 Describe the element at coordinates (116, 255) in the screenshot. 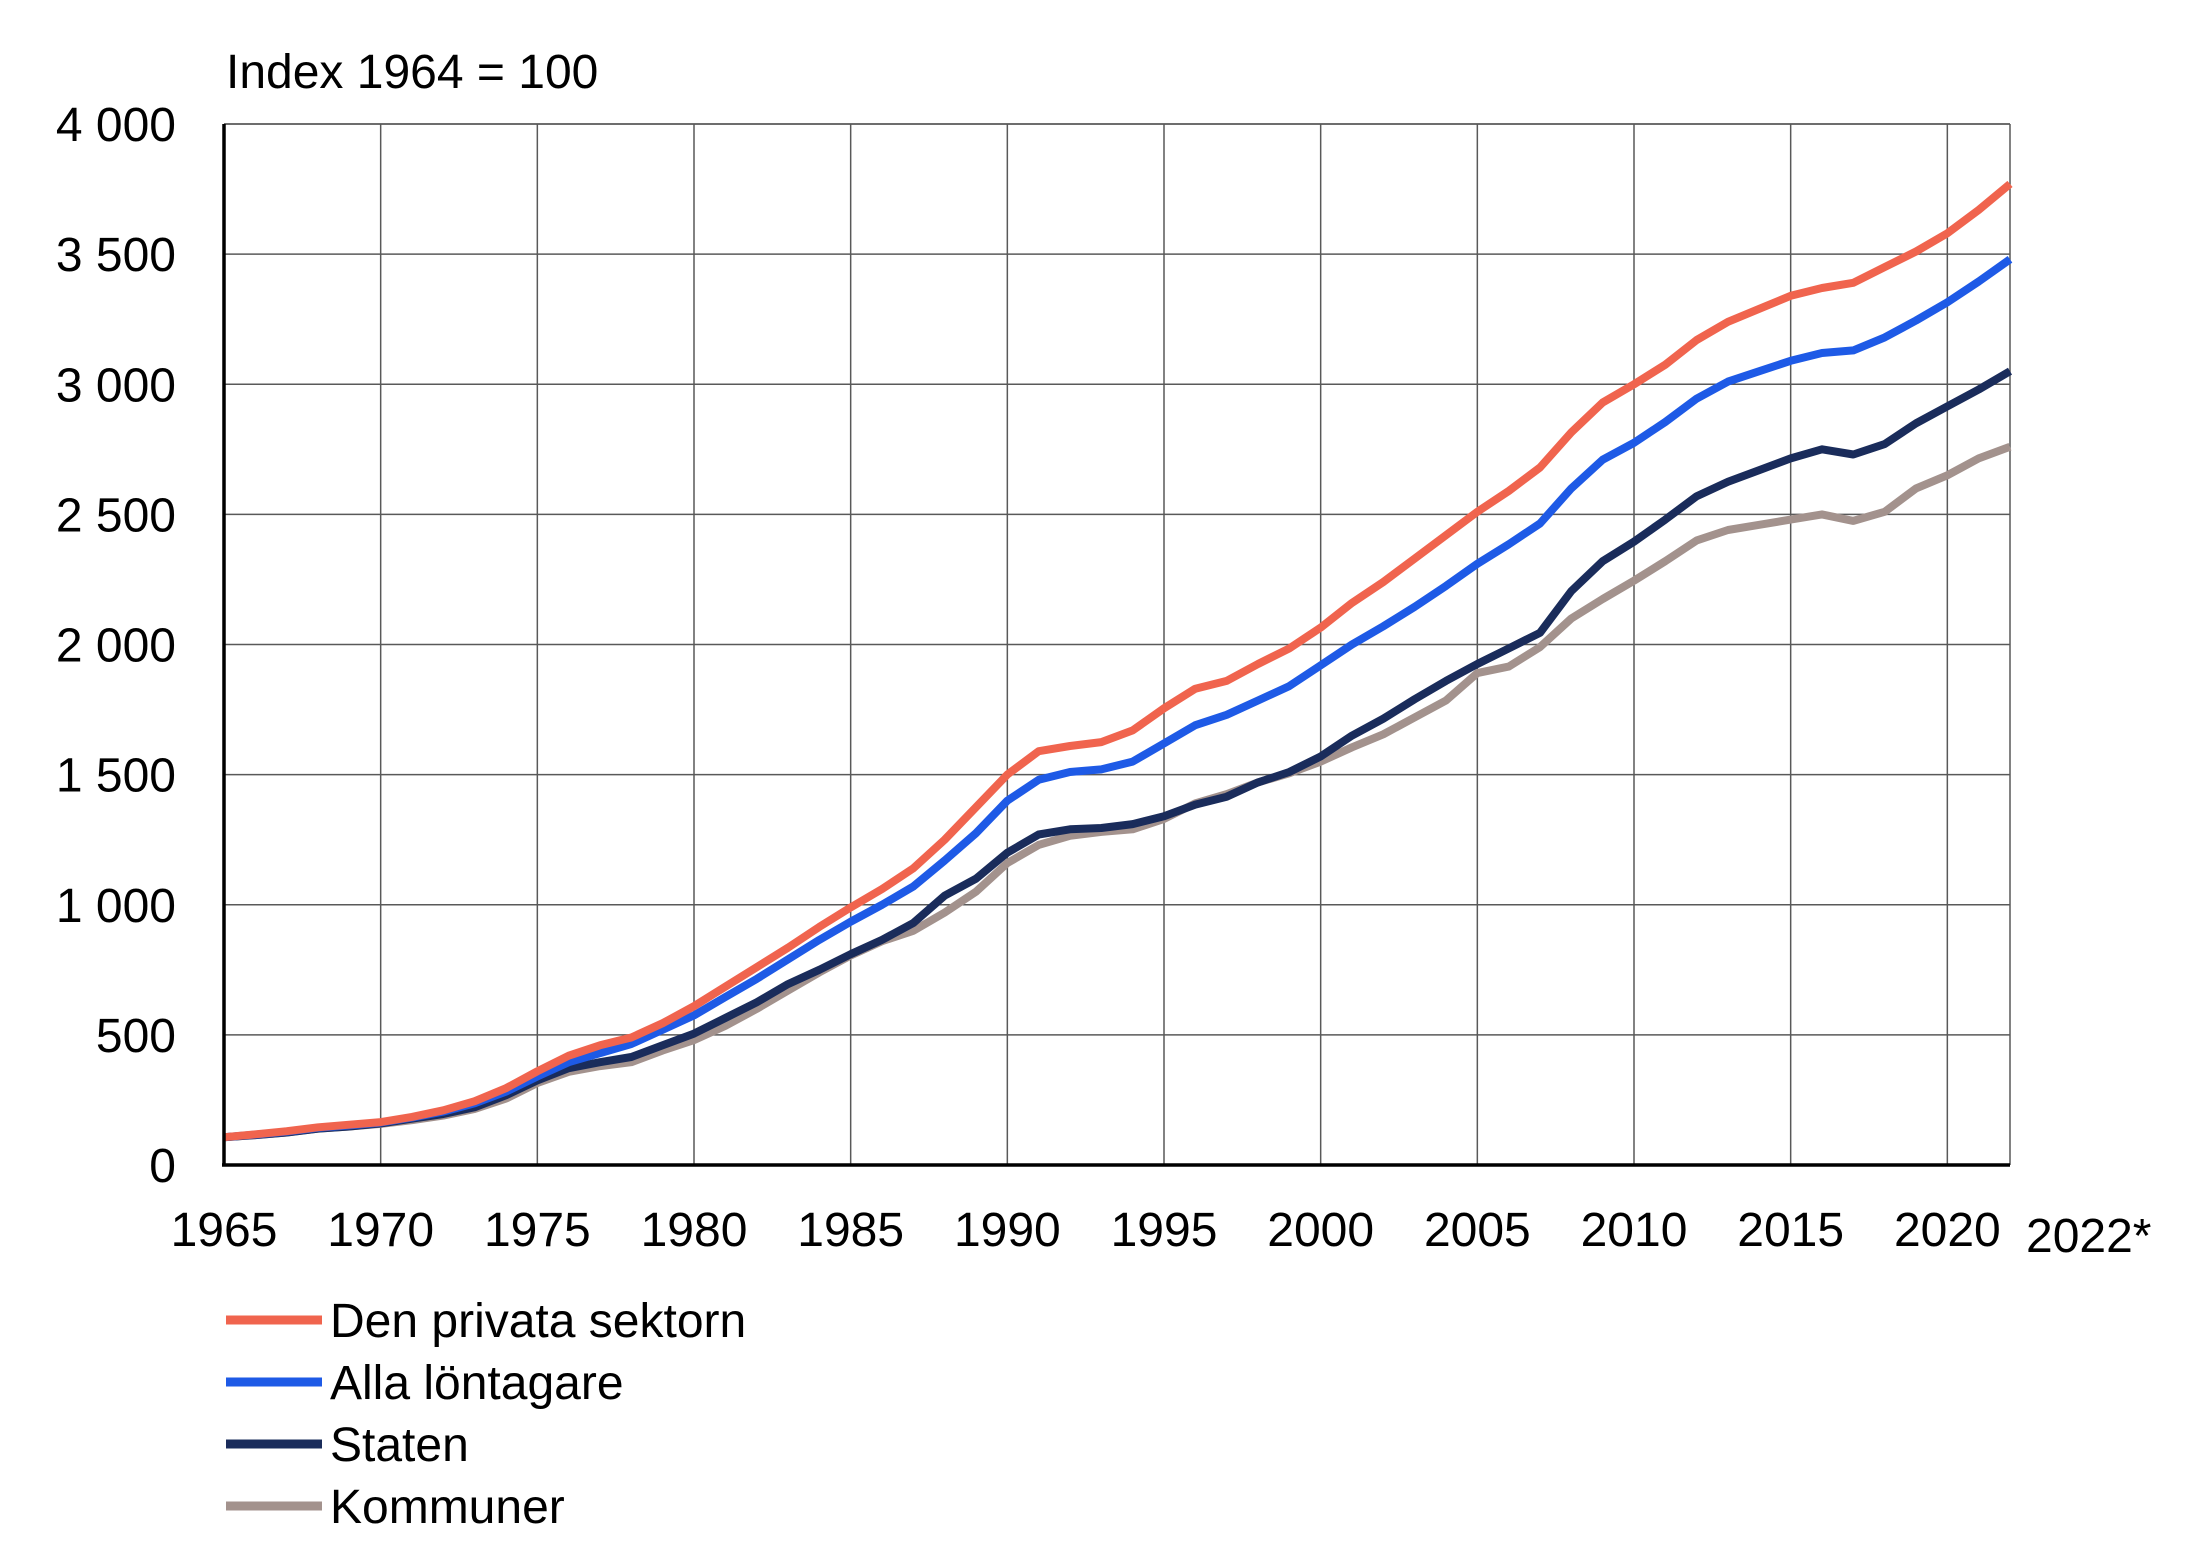

I see `y-tick-label: 3 500` at that location.